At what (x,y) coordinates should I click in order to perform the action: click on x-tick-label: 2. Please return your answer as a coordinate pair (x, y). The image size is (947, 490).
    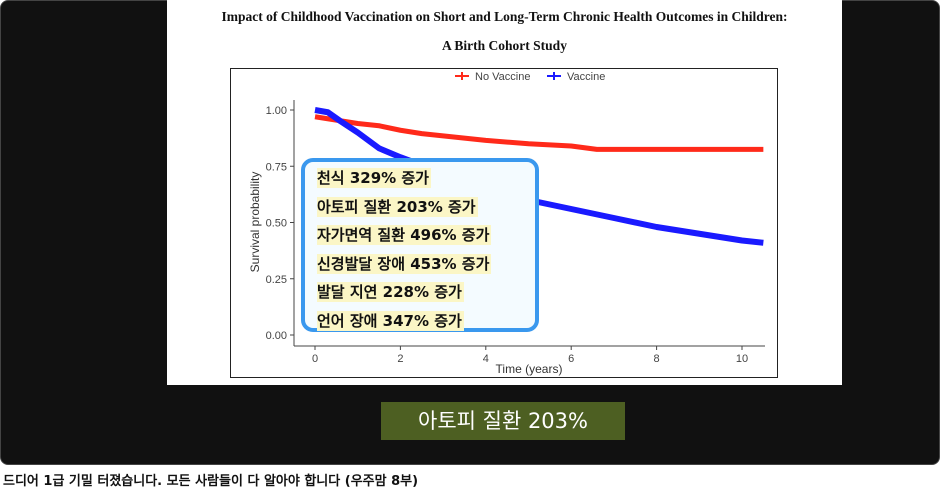
    Looking at the image, I should click on (400, 359).